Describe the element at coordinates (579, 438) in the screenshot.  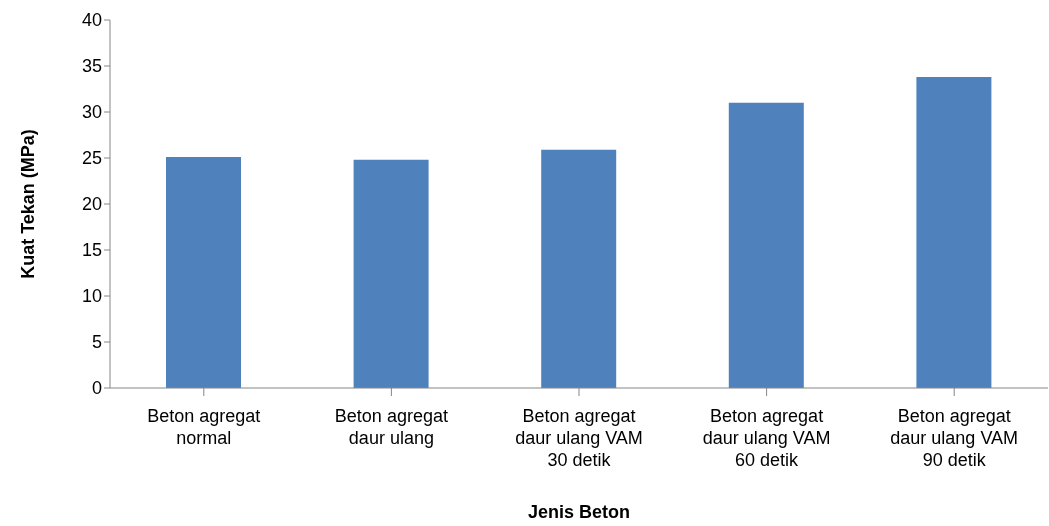
I see `x-tick-label: Beton agregat daur ulang VAM 30 detik` at that location.